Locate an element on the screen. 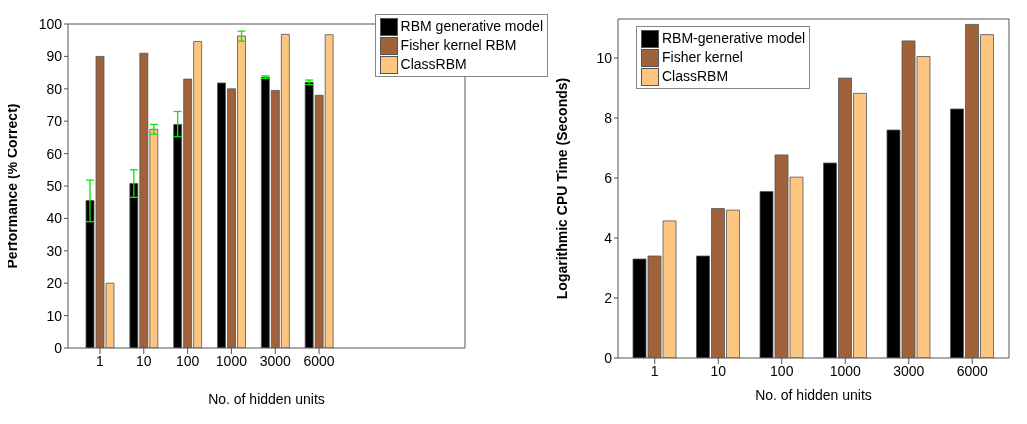 The image size is (1027, 424). y-tick-label: 80 is located at coordinates (54, 88).